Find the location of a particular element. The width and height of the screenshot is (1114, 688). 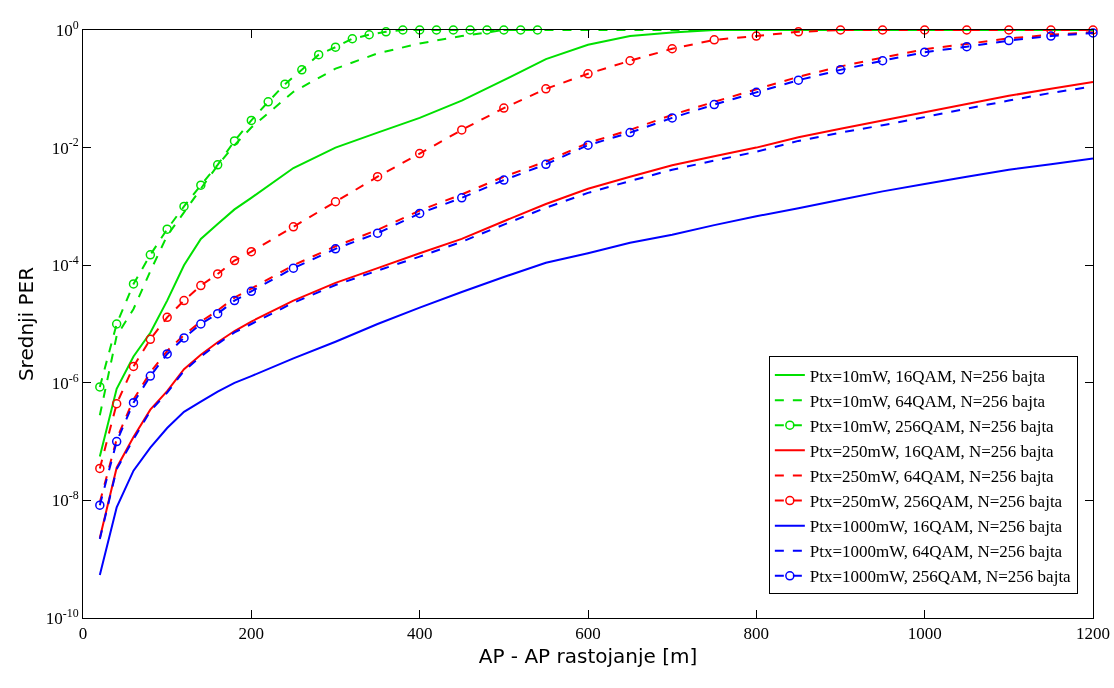

x-tick-label: 400 is located at coordinates (419, 634).